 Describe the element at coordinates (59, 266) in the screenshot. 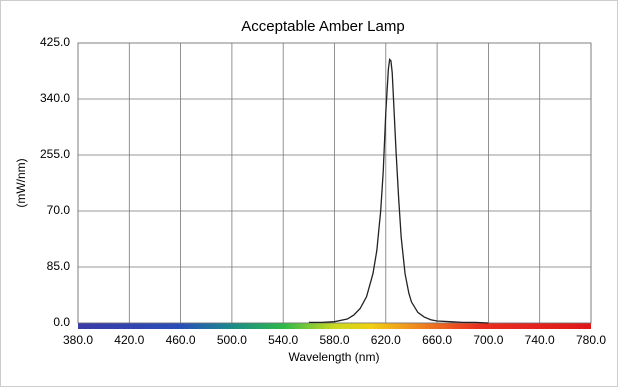

I see `y-tick-label: 85.0` at that location.